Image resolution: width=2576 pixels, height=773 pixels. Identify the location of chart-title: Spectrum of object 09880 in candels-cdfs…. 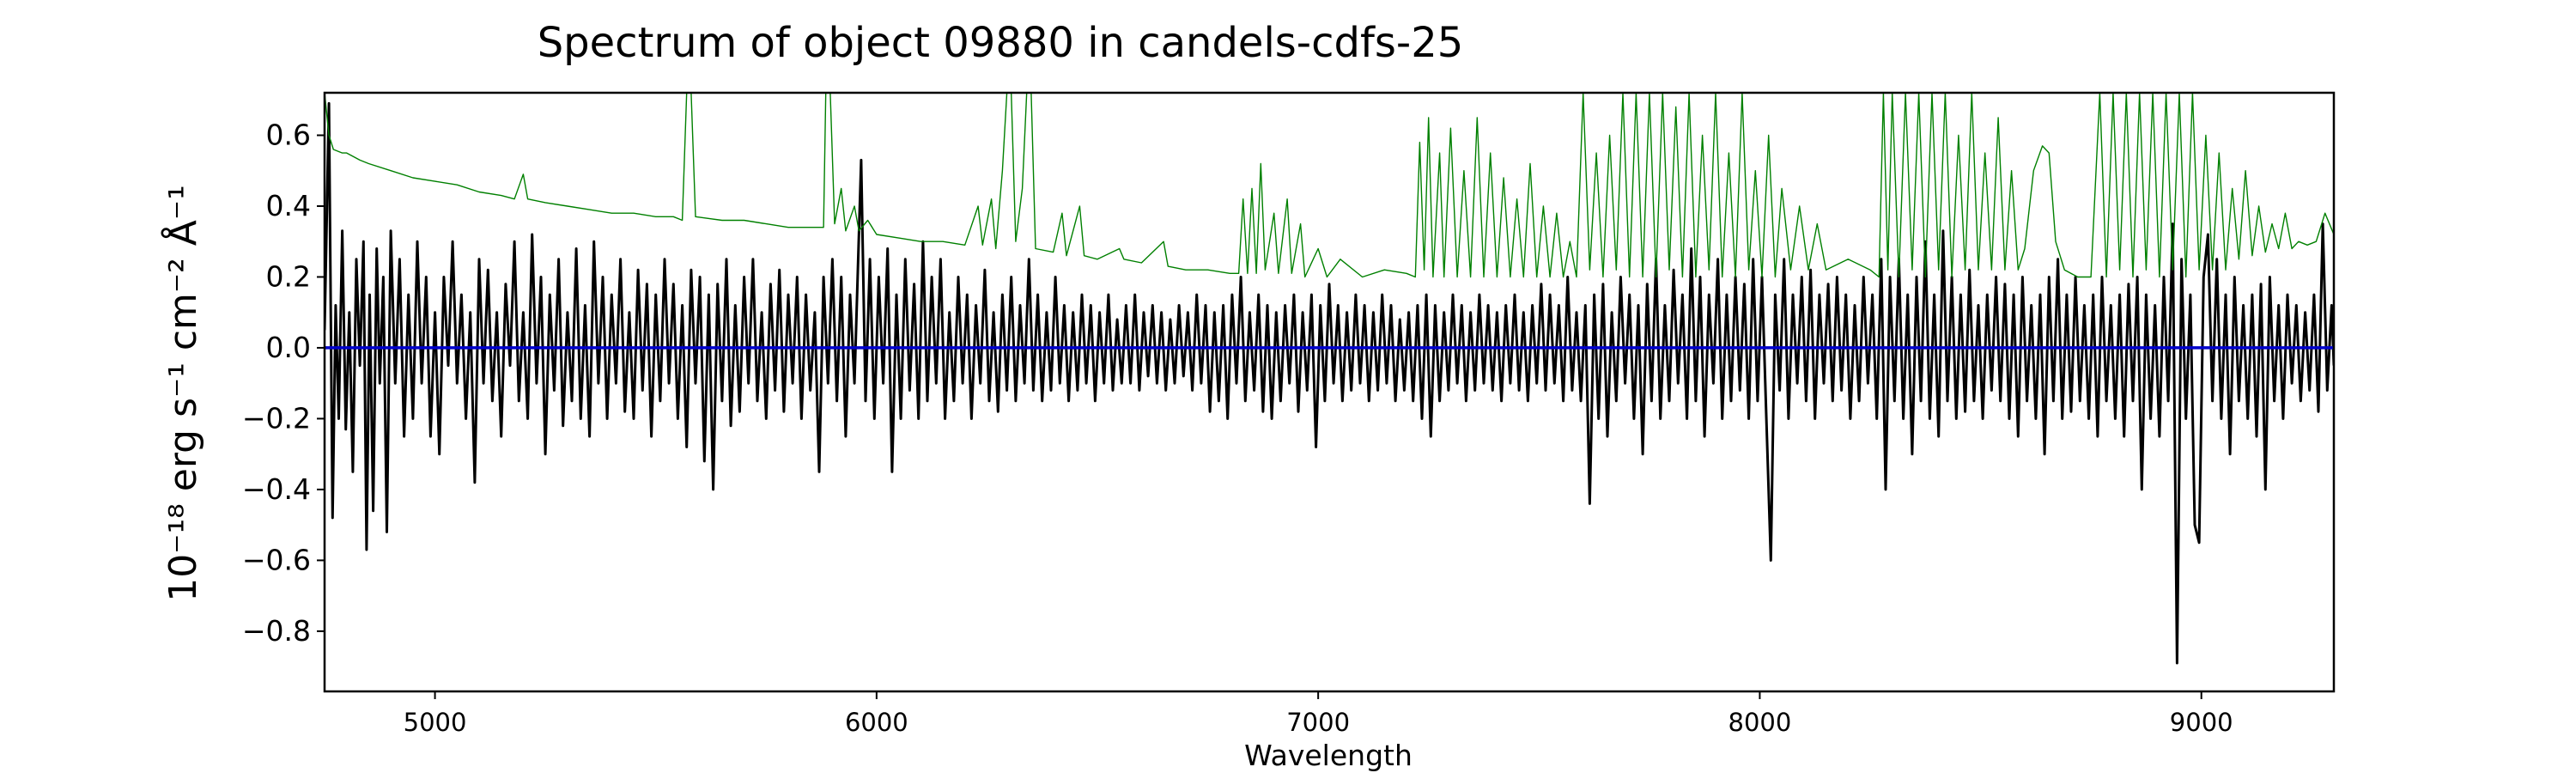
(1001, 43).